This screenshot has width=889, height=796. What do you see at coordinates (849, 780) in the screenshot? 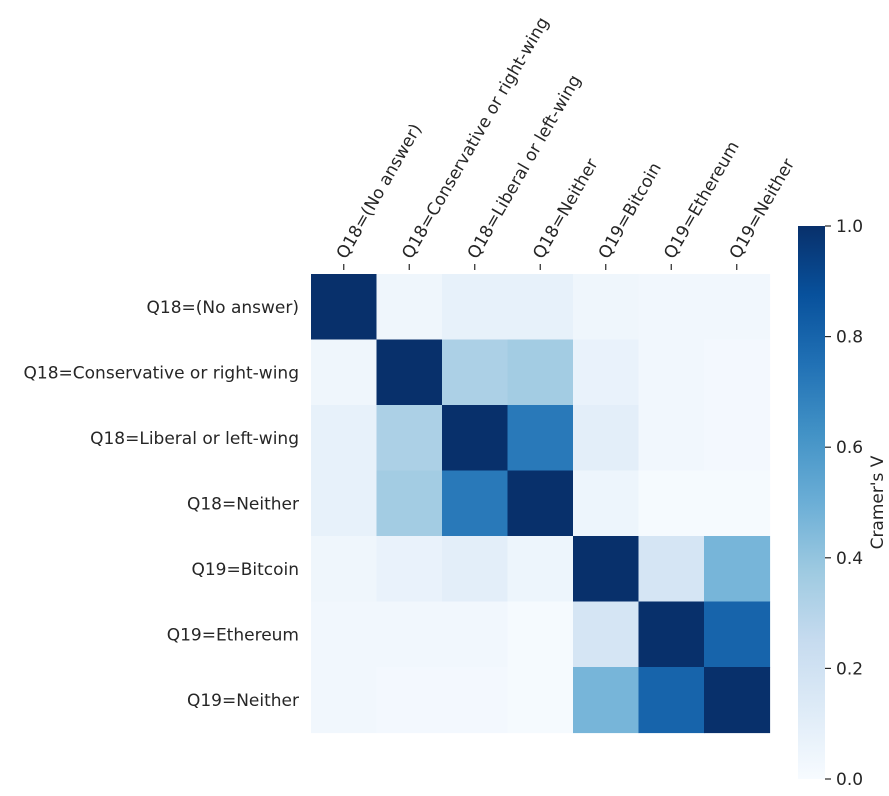
I see `colorbar-tick-label: 0.0` at bounding box center [849, 780].